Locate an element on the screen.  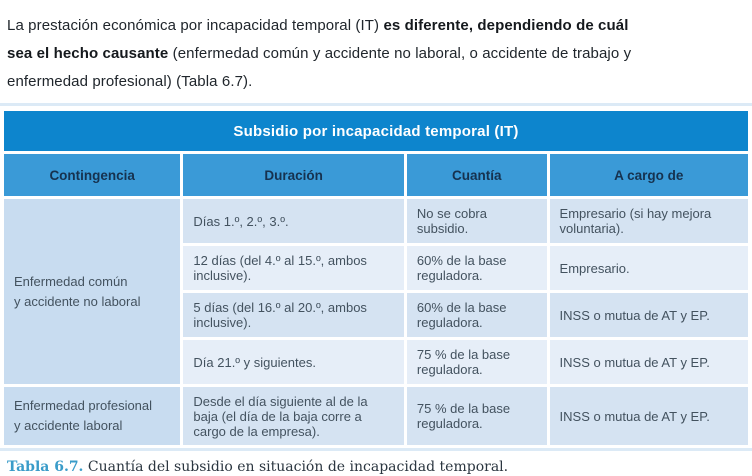
table-title: Subsidio por incapacidad temporal (IT) is located at coordinates (376, 131).